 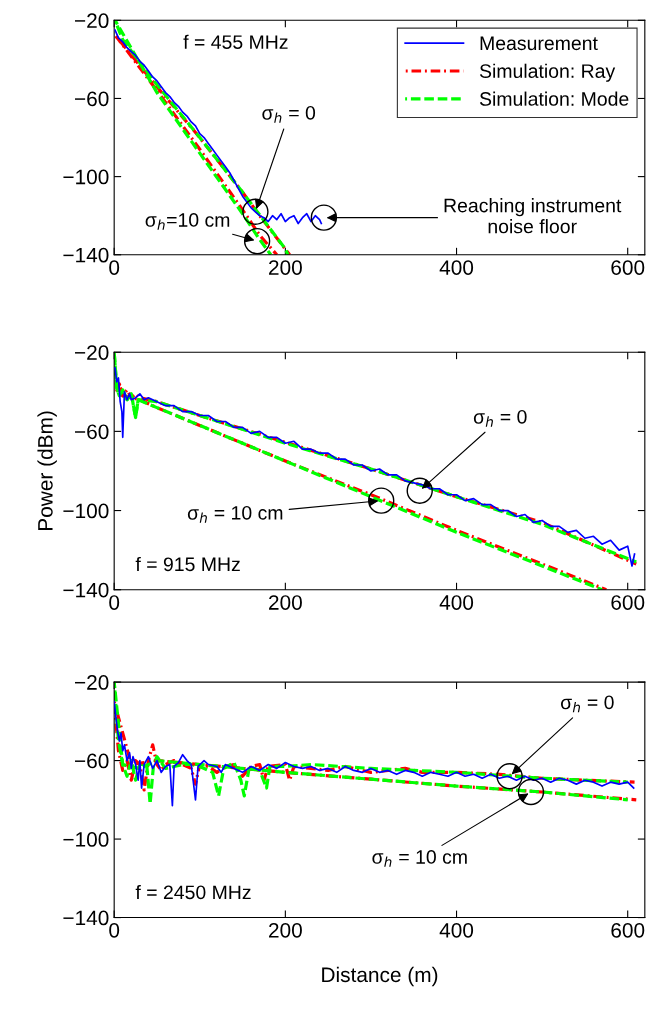 I want to click on y-axis-title: Power (dBm), so click(x=47, y=471).